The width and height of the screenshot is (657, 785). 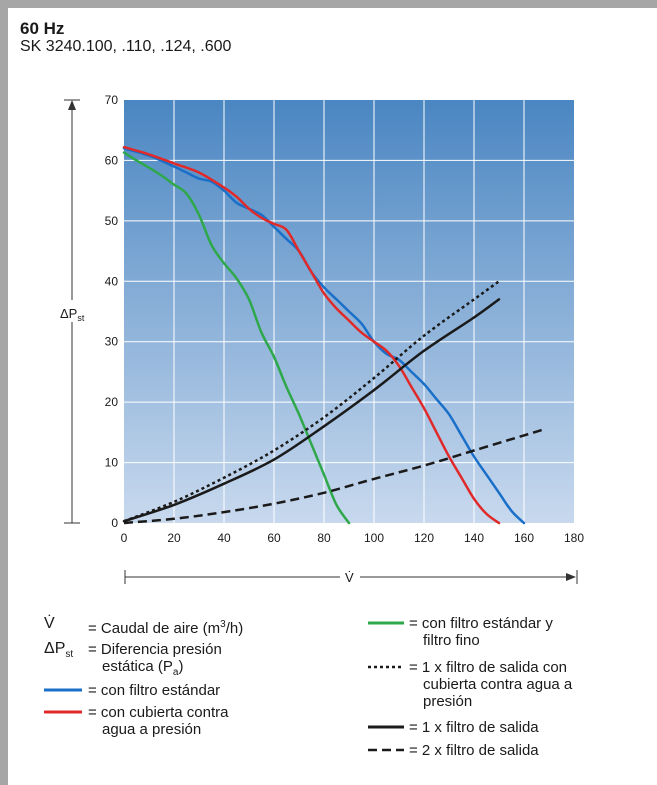 I want to click on x-tick-label: 180, so click(x=574, y=538).